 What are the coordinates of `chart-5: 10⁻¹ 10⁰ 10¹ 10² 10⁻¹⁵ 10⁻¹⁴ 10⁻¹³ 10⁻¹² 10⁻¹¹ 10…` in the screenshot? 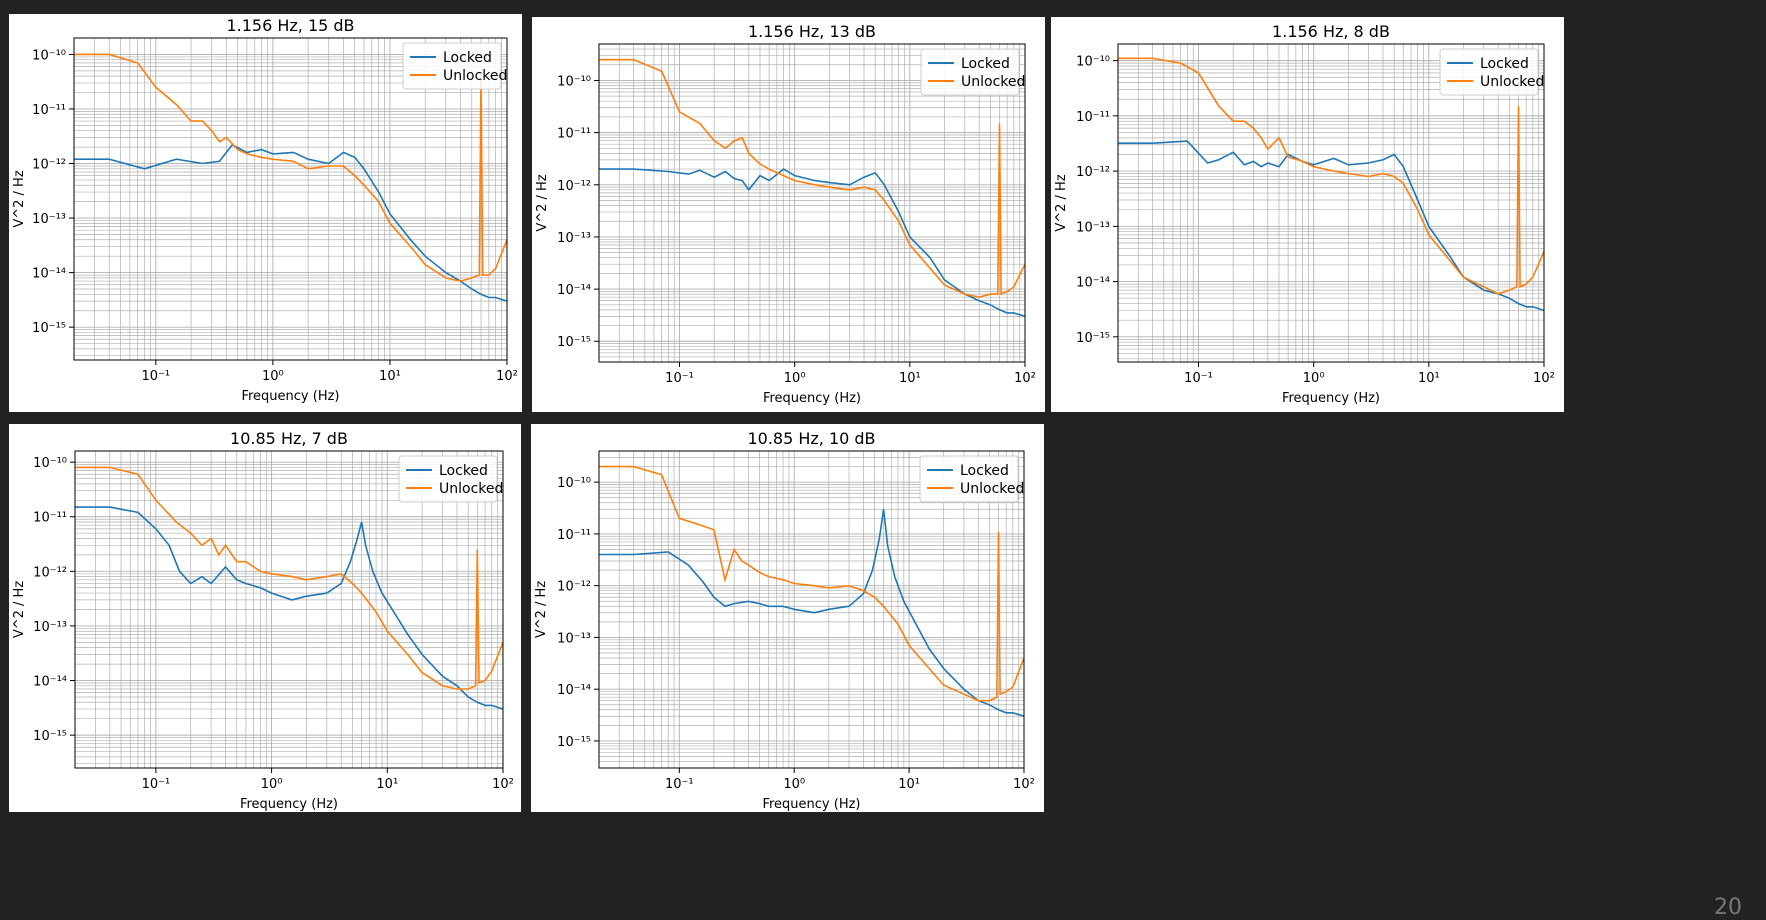 It's located at (784, 620).